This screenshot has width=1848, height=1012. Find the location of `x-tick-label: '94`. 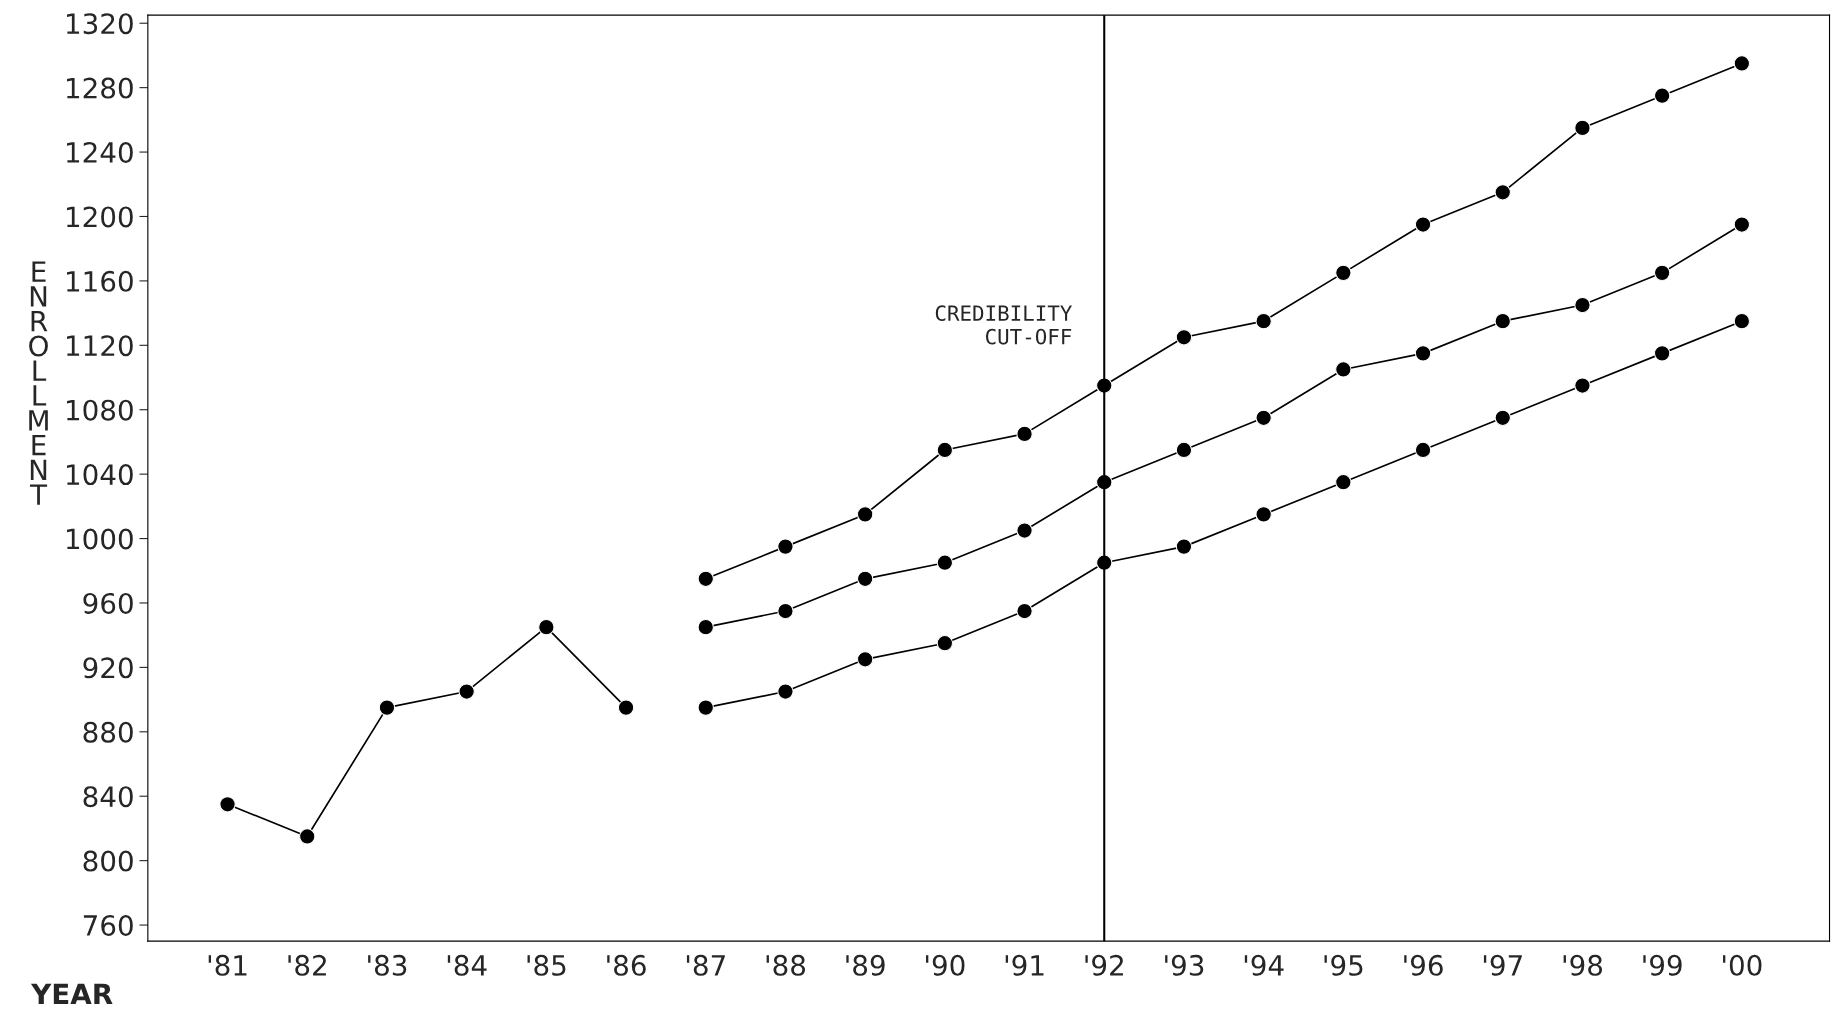

x-tick-label: '94 is located at coordinates (1264, 965).